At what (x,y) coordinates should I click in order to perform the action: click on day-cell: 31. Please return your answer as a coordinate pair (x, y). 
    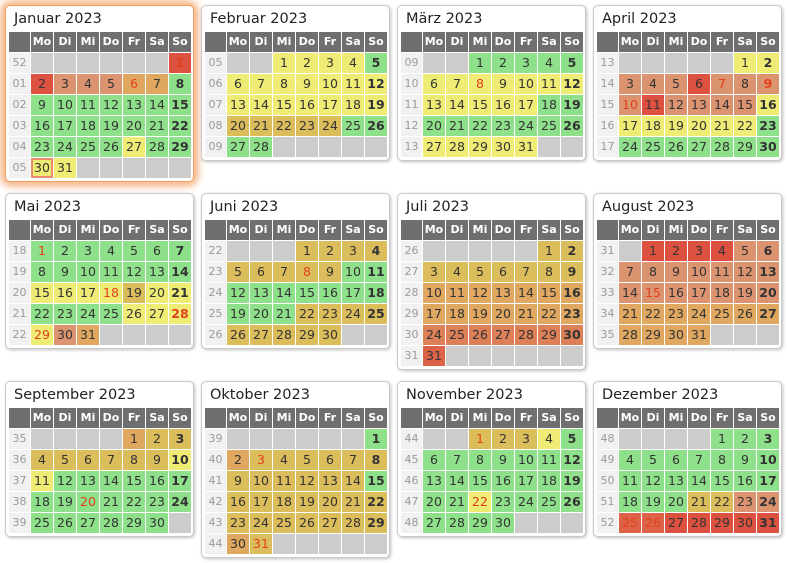
    Looking at the image, I should click on (434, 356).